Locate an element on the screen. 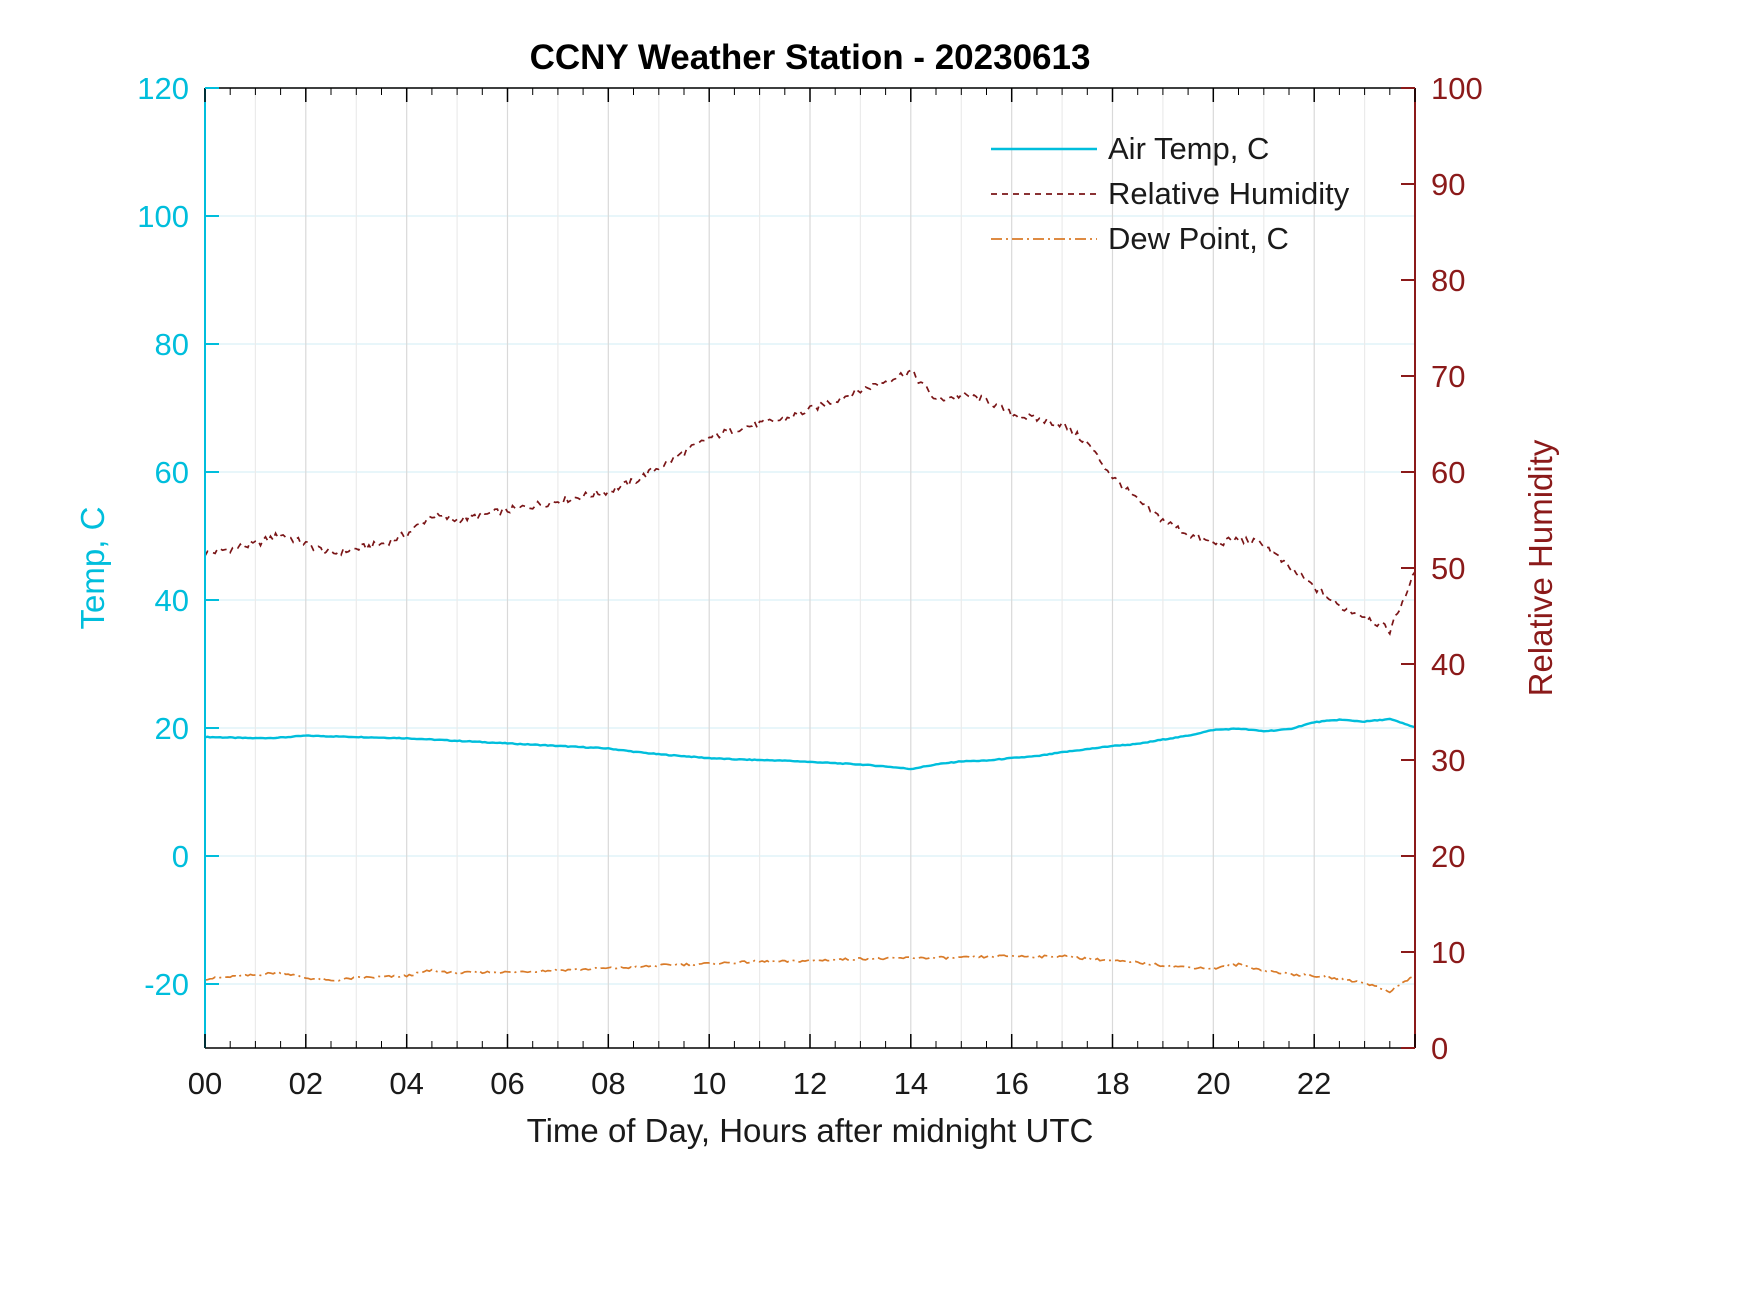  x-tick-label: 20 is located at coordinates (1213, 1083).